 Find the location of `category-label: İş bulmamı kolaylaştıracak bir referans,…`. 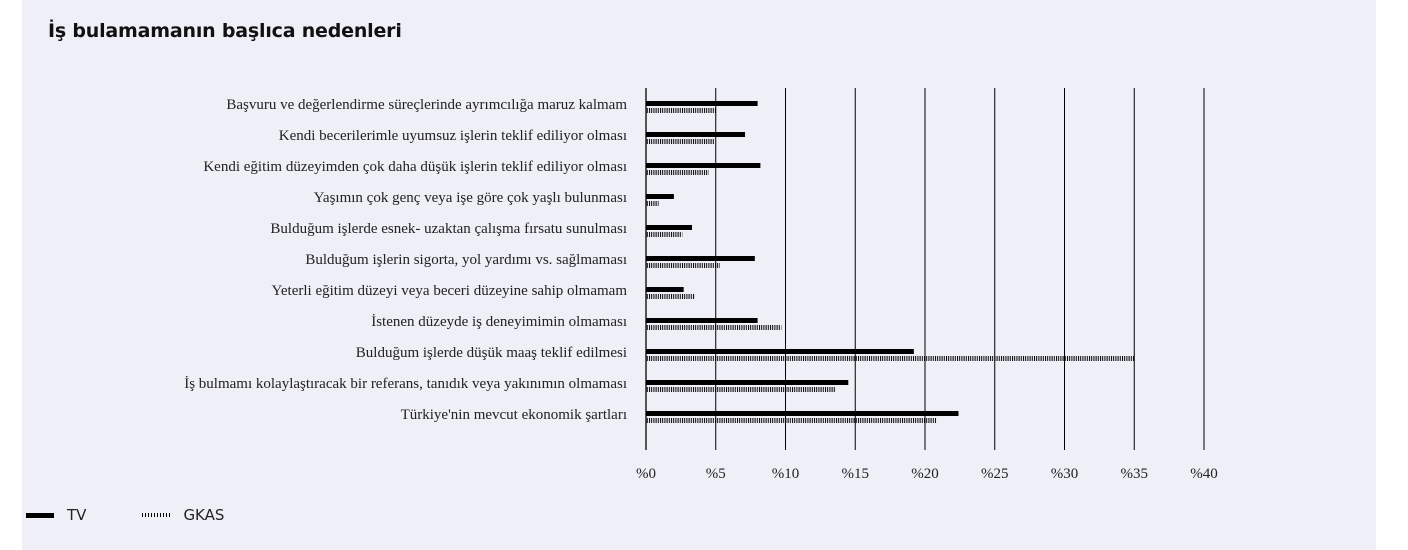

category-label: İş bulmamı kolaylaştıracak bir referans,… is located at coordinates (405, 384).